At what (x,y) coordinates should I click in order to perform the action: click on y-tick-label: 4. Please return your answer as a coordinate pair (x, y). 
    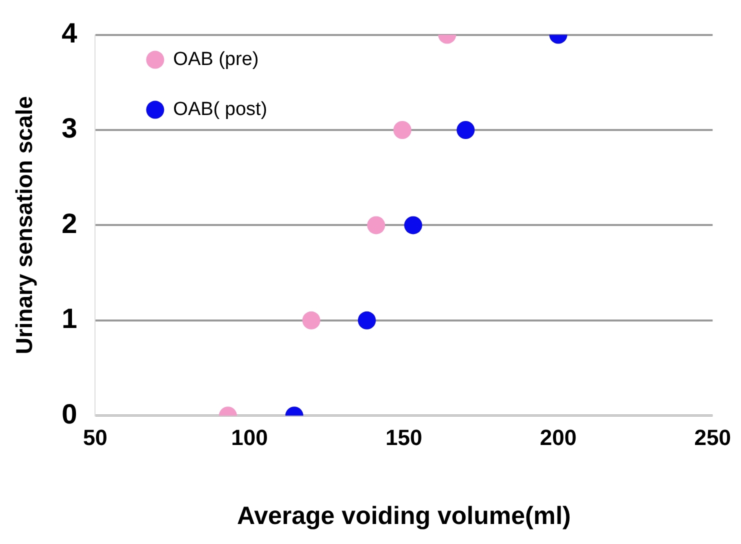
    Looking at the image, I should click on (70, 33).